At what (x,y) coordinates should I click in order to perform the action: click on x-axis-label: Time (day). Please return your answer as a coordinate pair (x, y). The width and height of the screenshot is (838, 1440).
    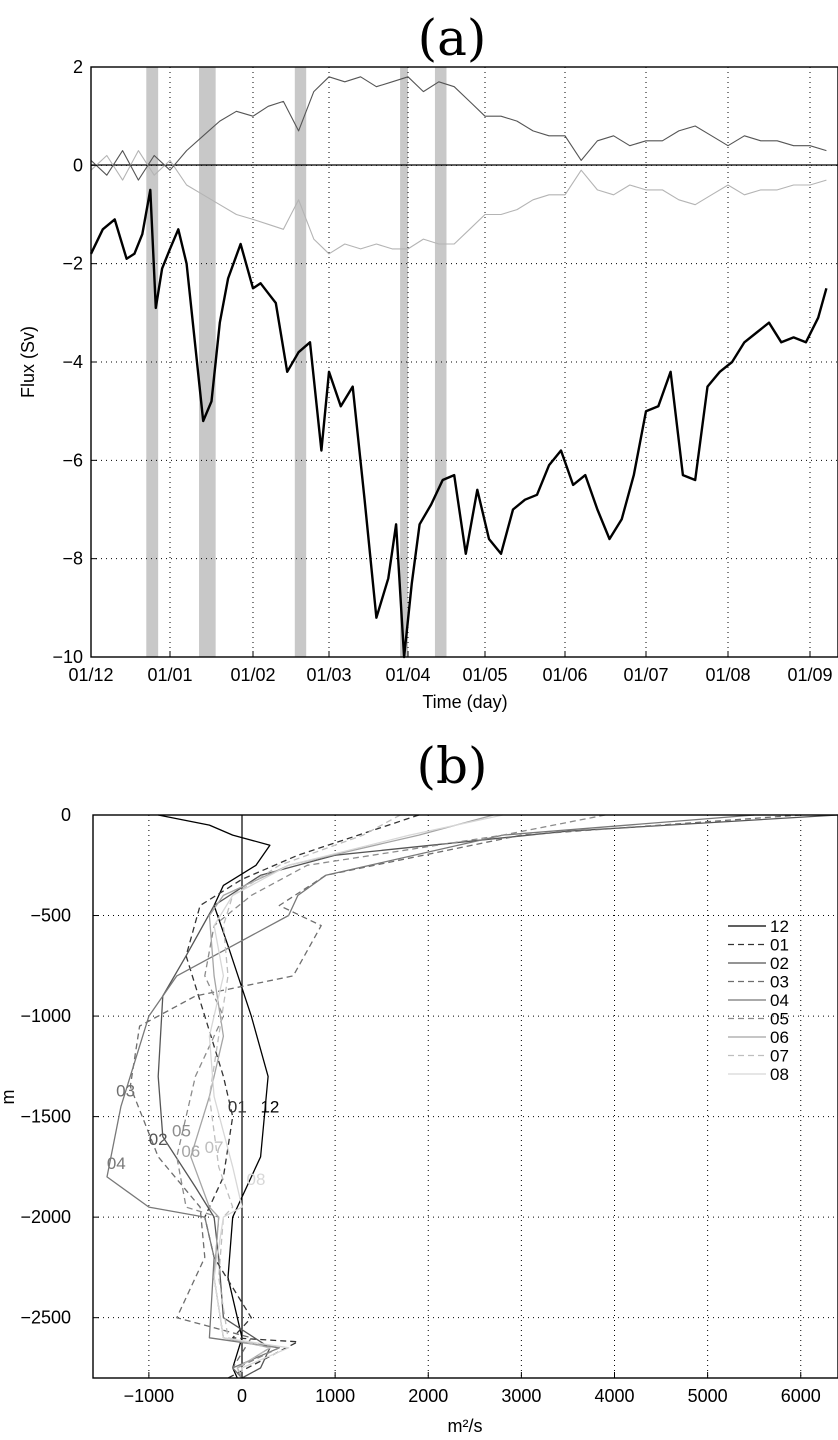
    Looking at the image, I should click on (464, 702).